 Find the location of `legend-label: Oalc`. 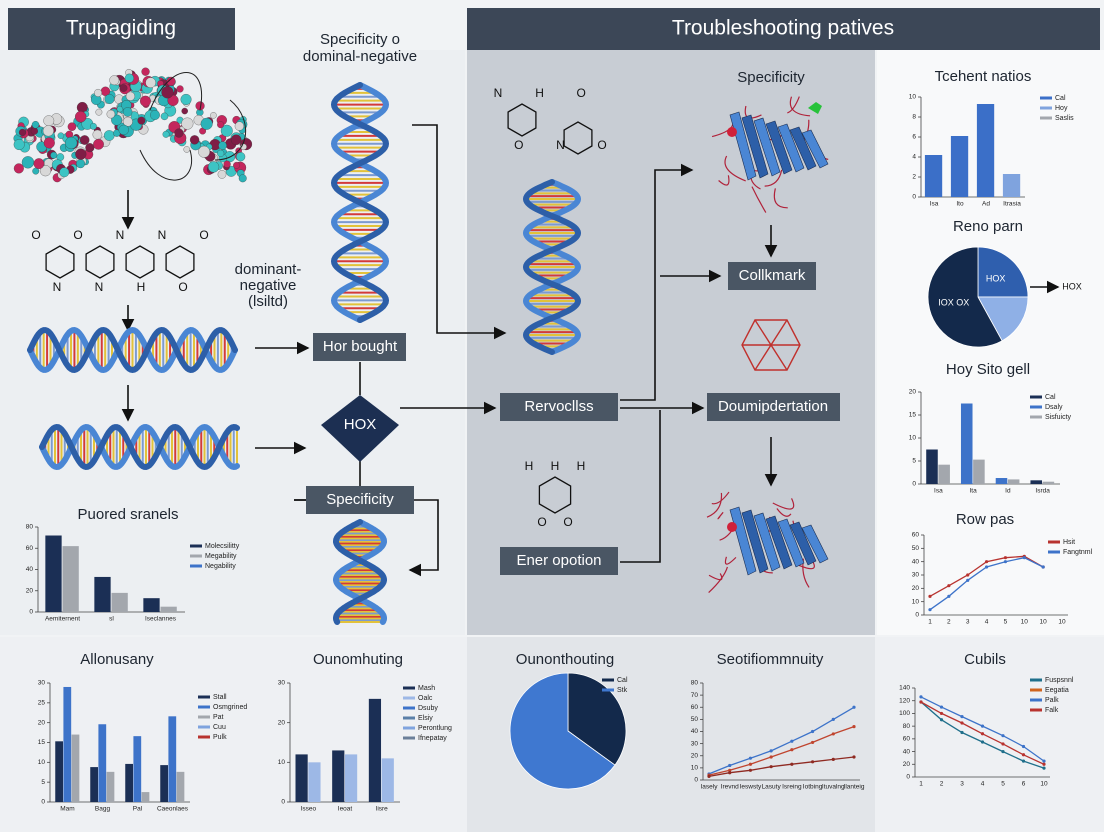

legend-label: Oalc is located at coordinates (425, 698).